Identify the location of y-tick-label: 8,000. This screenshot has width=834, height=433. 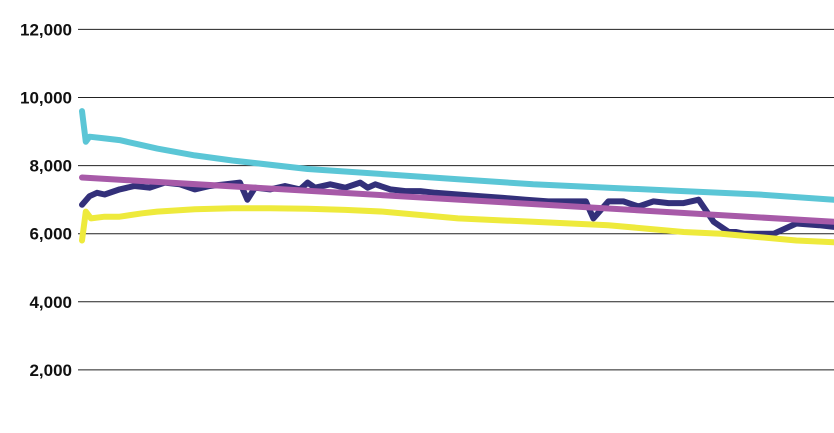
(50, 166).